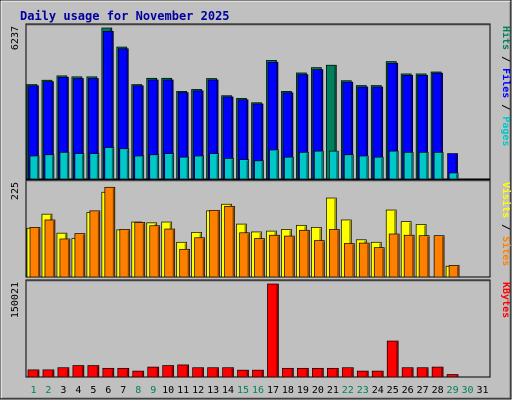  I want to click on legend-kbytes: KBytes, so click(505, 300).